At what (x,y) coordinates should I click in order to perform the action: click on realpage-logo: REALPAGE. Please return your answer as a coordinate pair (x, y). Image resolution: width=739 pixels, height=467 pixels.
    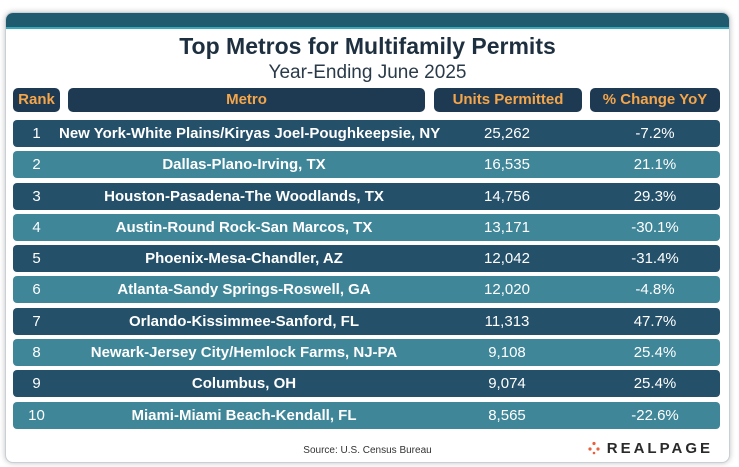
    Looking at the image, I should click on (650, 448).